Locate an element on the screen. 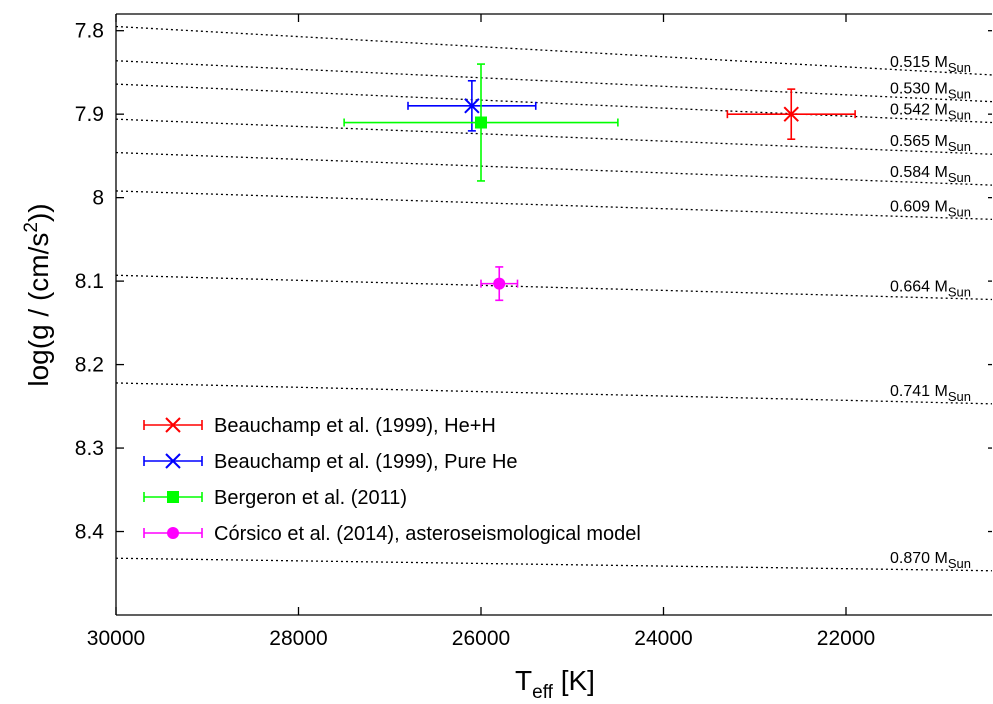 Image resolution: width=993 pixels, height=704 pixels. mass-track-label: 0.609 MSun is located at coordinates (930, 208).